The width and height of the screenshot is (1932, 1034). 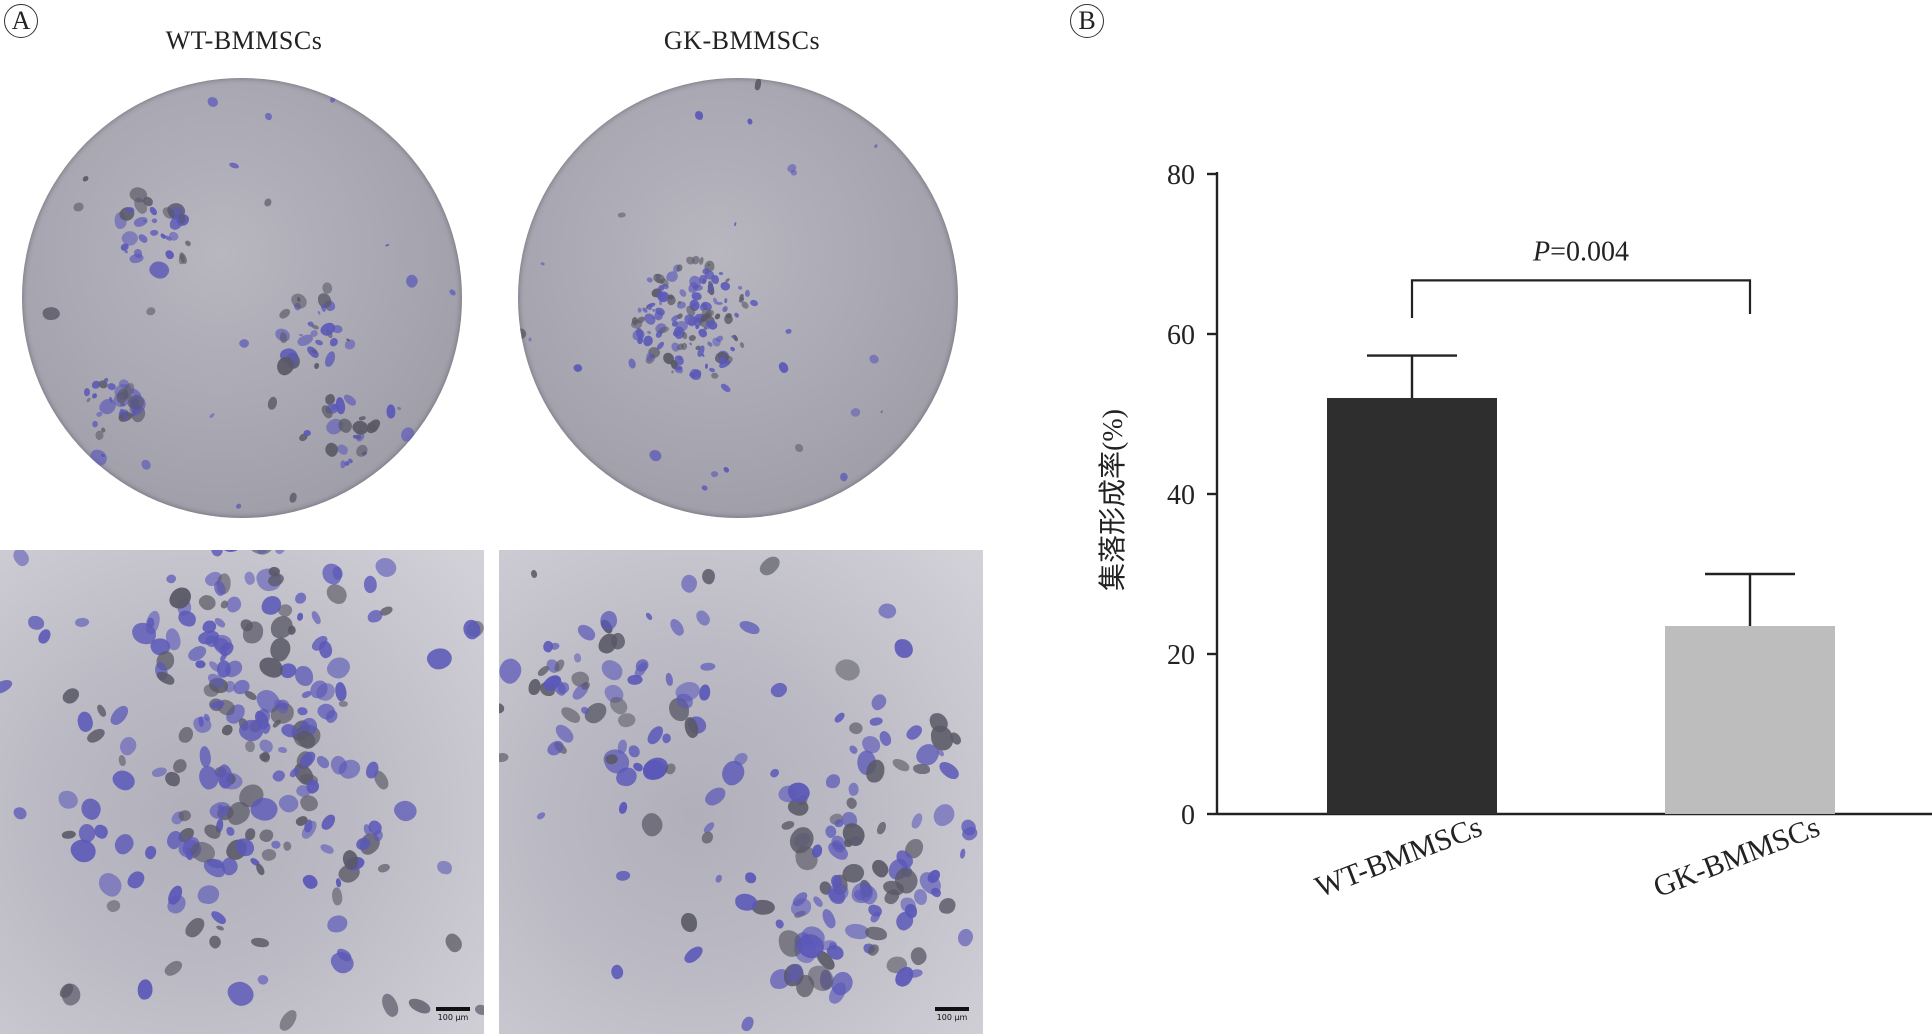 I want to click on gk-scale-bar: 100 μm, so click(x=952, y=1014).